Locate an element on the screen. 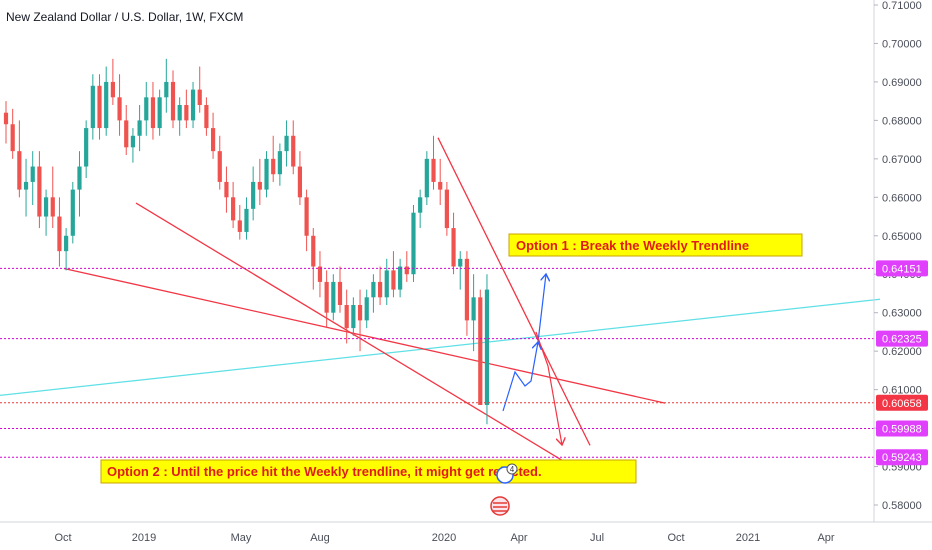  event-count-badge is located at coordinates (512, 469).